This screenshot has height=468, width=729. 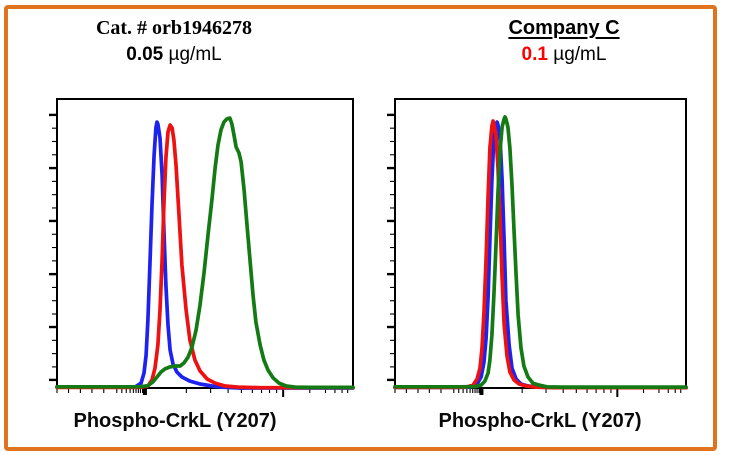 What do you see at coordinates (564, 28) in the screenshot?
I see `company-c-title: Company C` at bounding box center [564, 28].